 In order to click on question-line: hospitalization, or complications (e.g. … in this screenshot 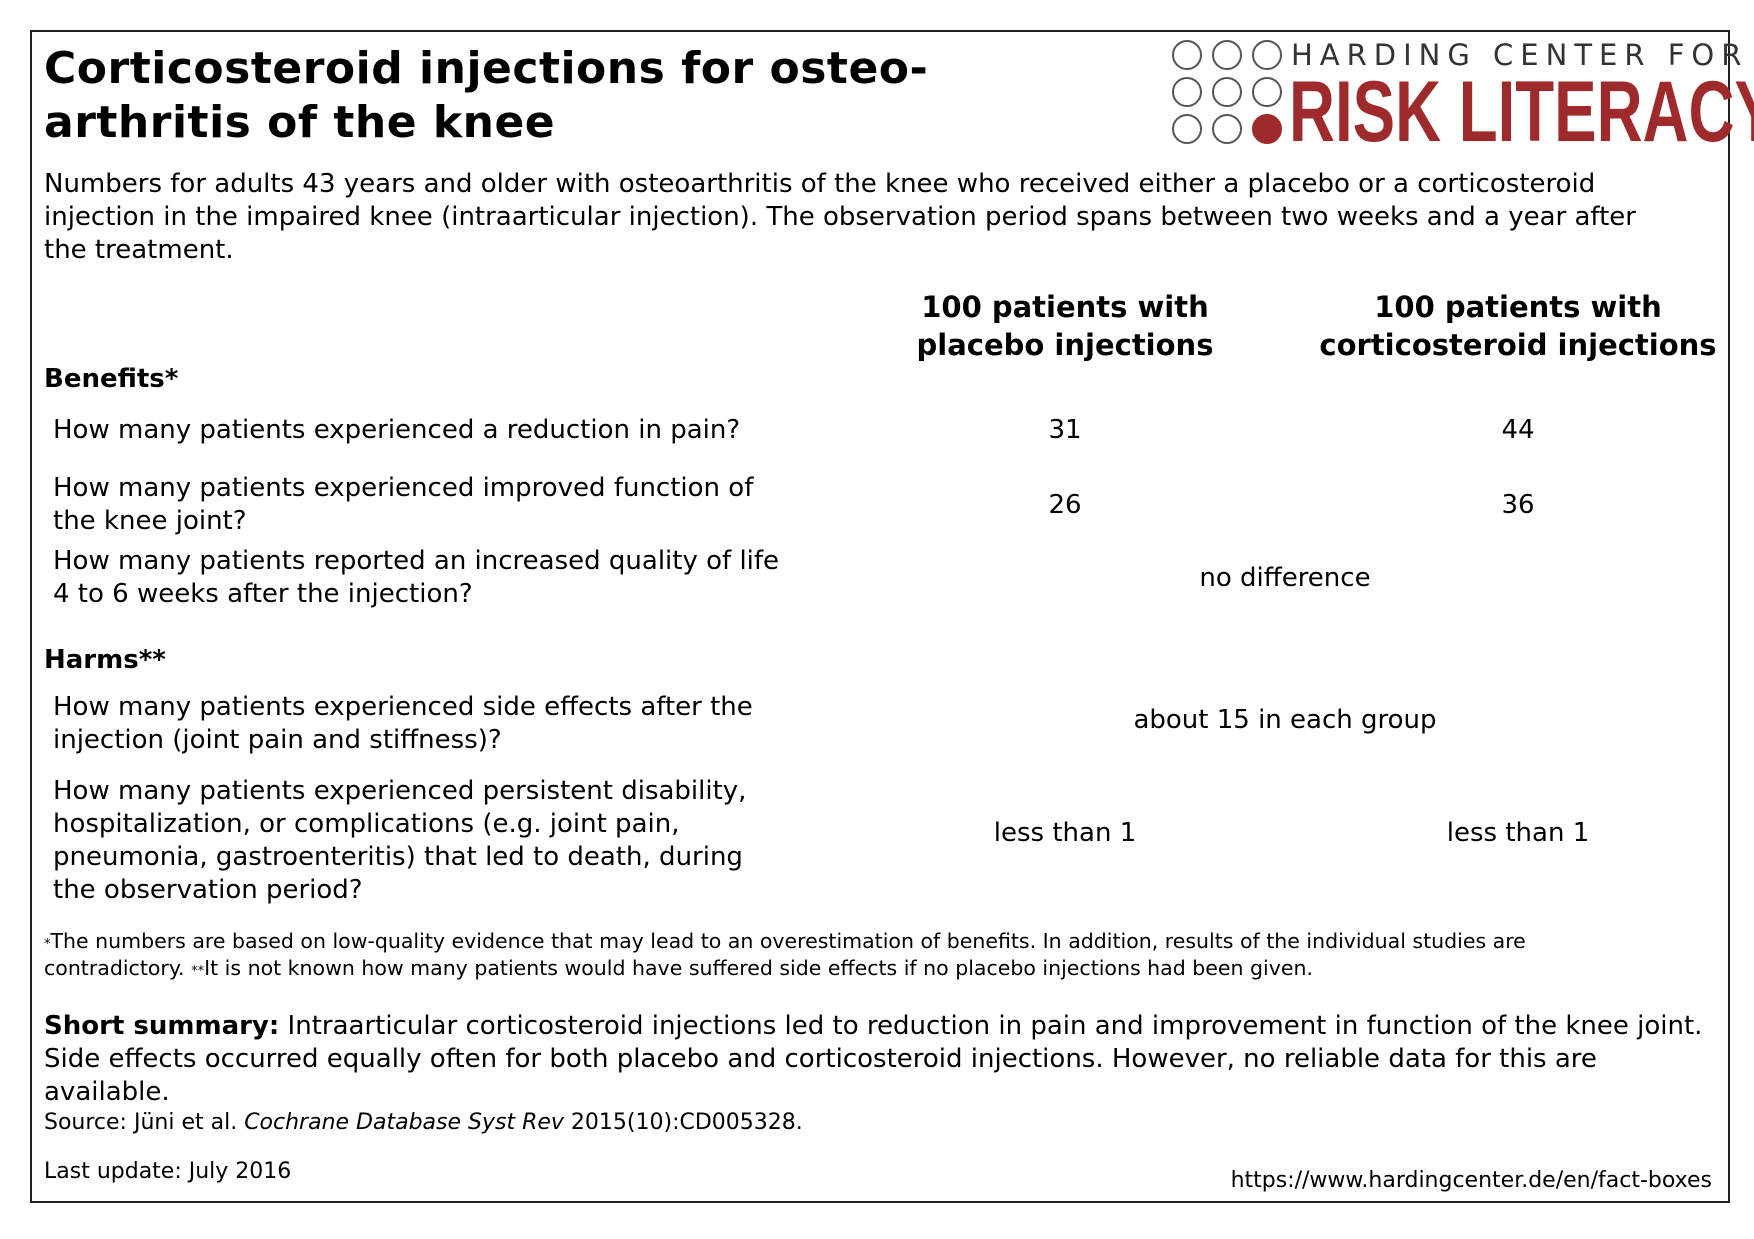, I will do `click(366, 824)`.